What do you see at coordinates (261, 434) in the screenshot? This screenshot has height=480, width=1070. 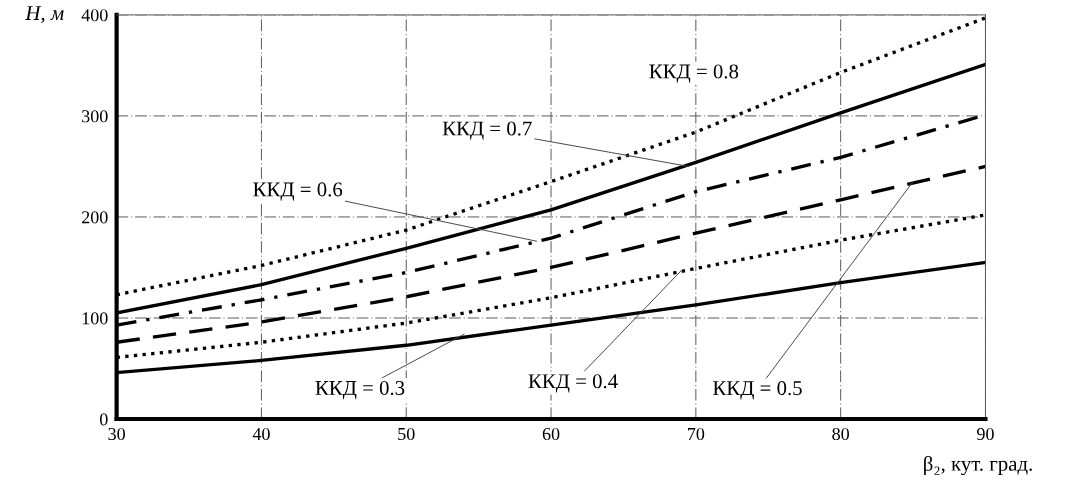 I see `x-tick-label: 40` at bounding box center [261, 434].